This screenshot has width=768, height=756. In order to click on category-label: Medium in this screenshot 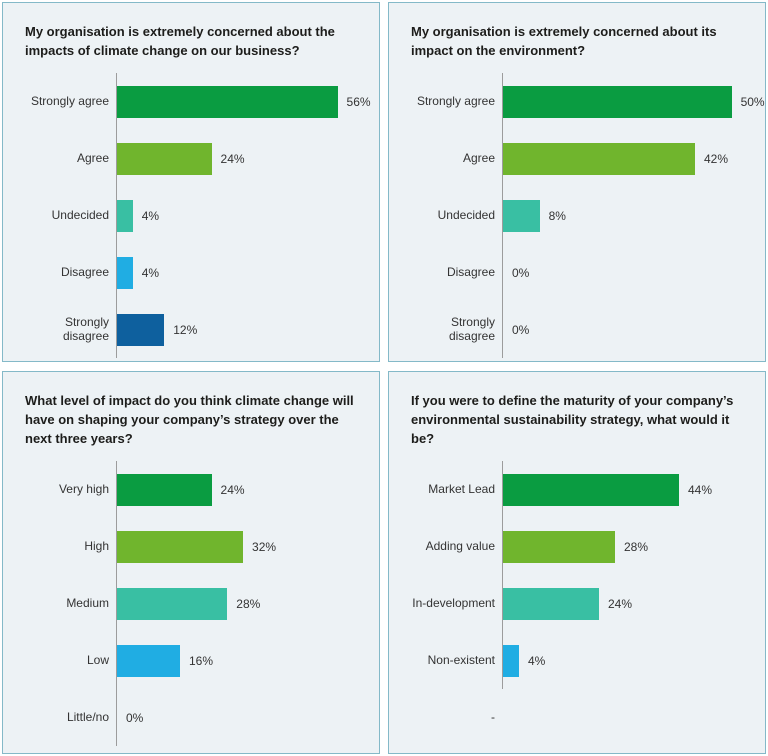, I will do `click(87, 602)`.